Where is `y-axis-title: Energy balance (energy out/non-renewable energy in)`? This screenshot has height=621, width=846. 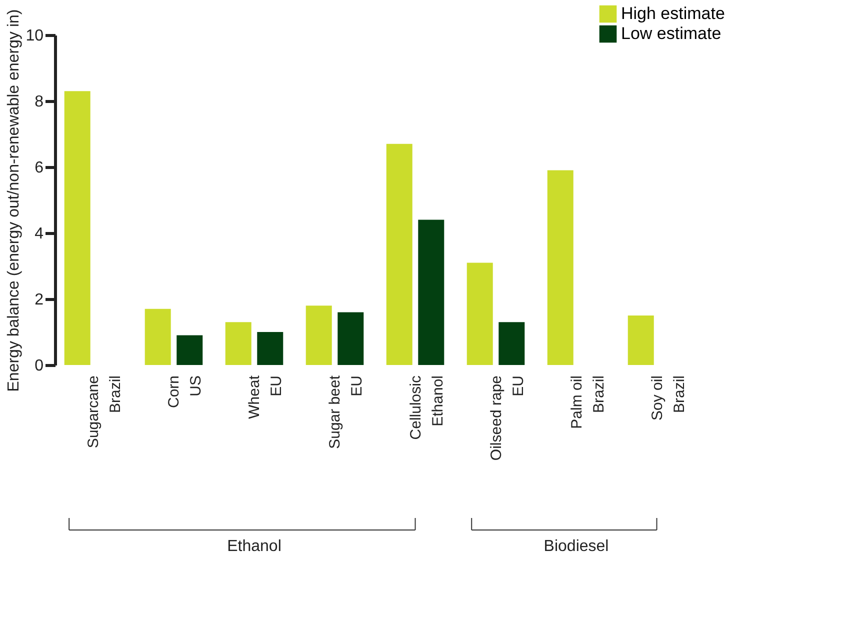 y-axis-title: Energy balance (energy out/non-renewable energy in) is located at coordinates (14, 200).